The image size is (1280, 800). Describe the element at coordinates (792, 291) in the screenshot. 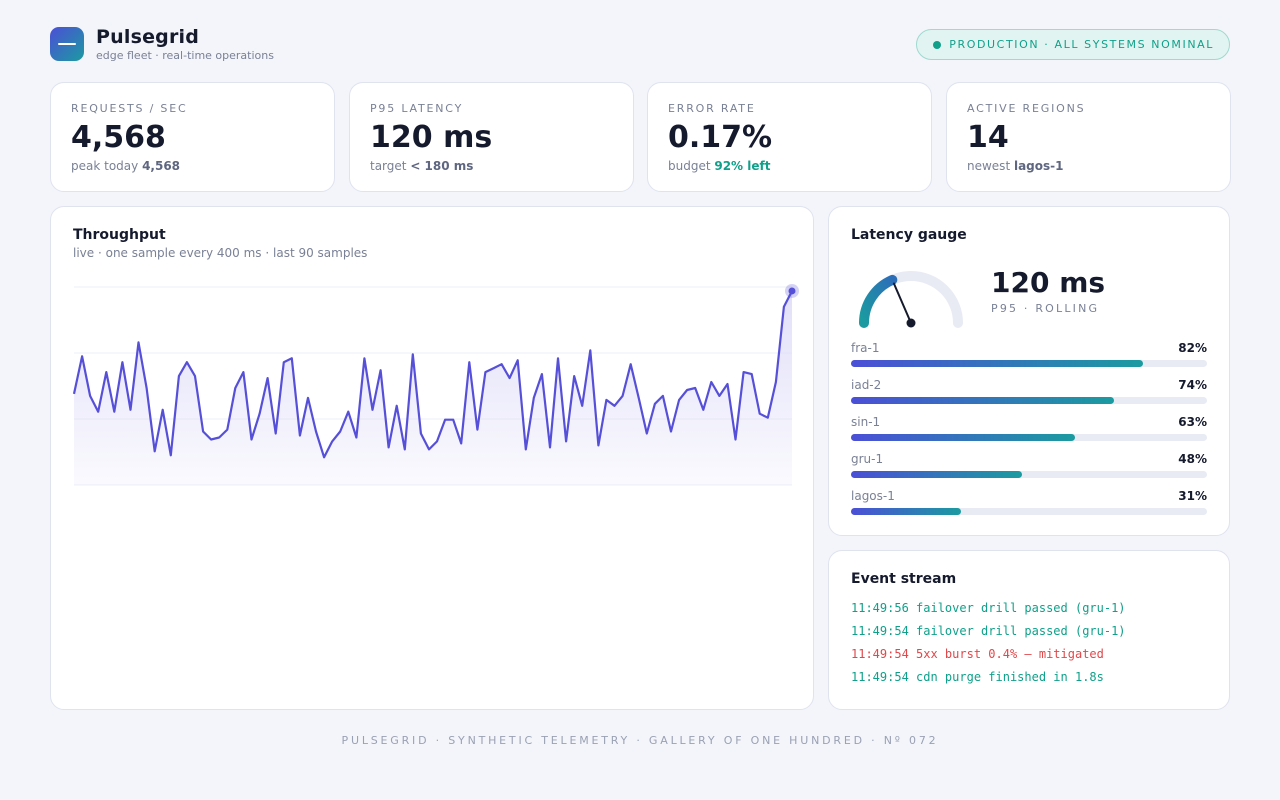

I see `latest-point` at that location.